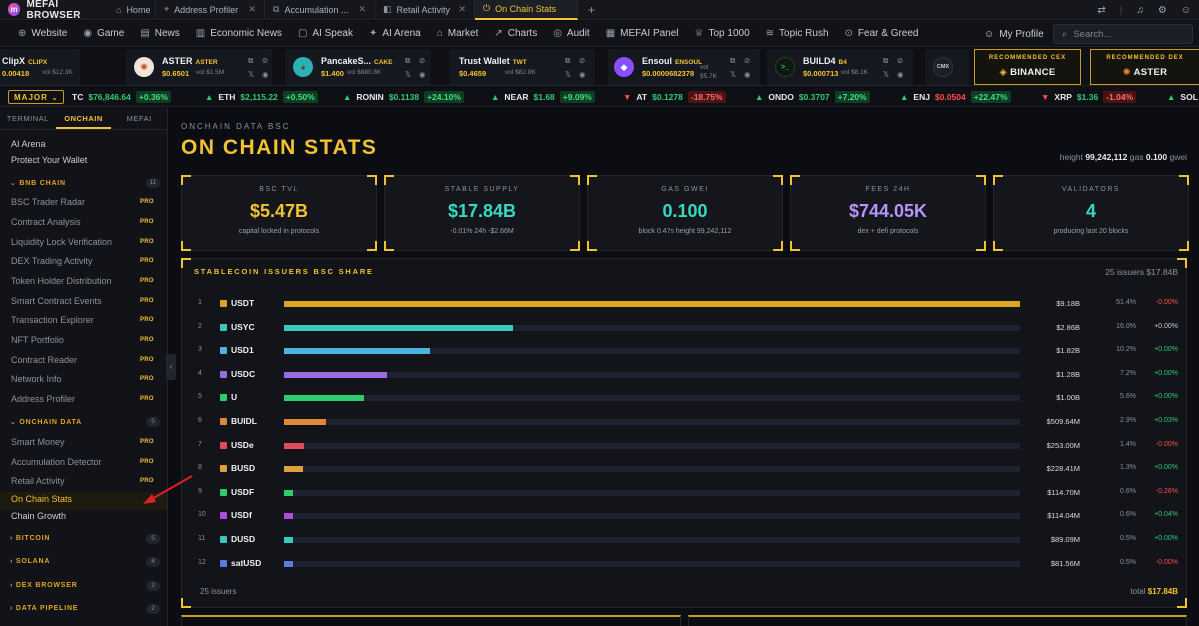 The width and height of the screenshot is (1199, 626). Describe the element at coordinates (684, 540) in the screenshot. I see `issuer-row: 11 DUSD $89.09M 0.5% +0.00%` at that location.